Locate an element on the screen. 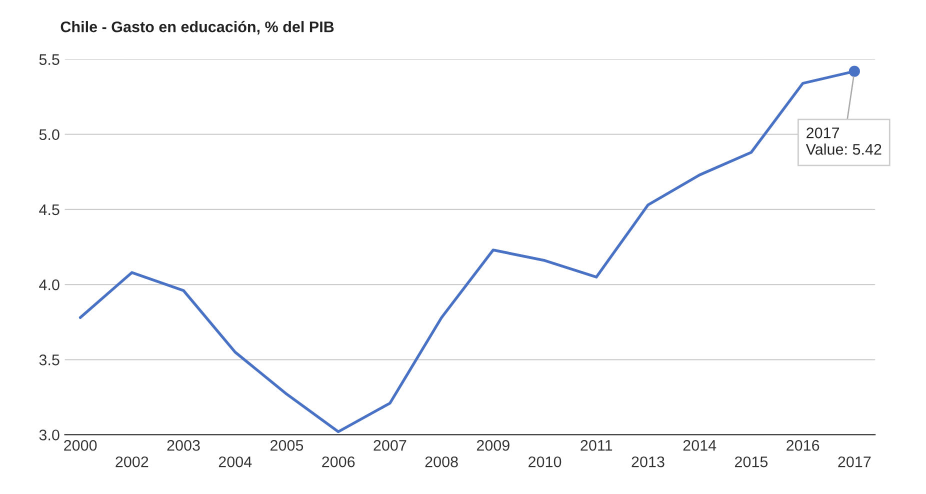 The image size is (926, 494). x-tick-label: 2009 is located at coordinates (493, 445).